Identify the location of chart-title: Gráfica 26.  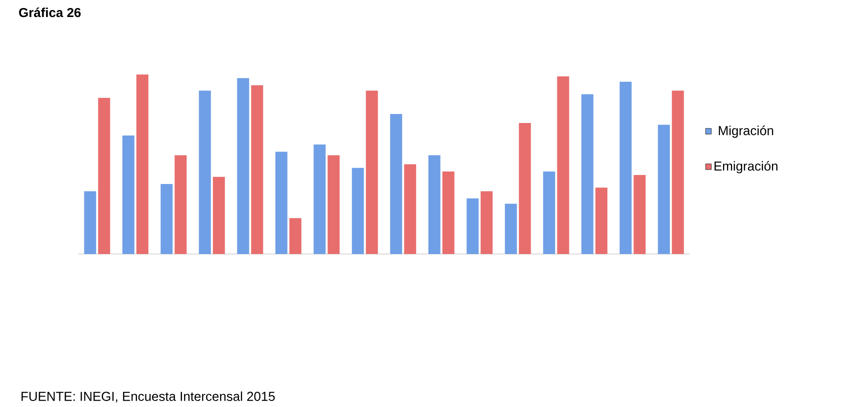
(50, 13).